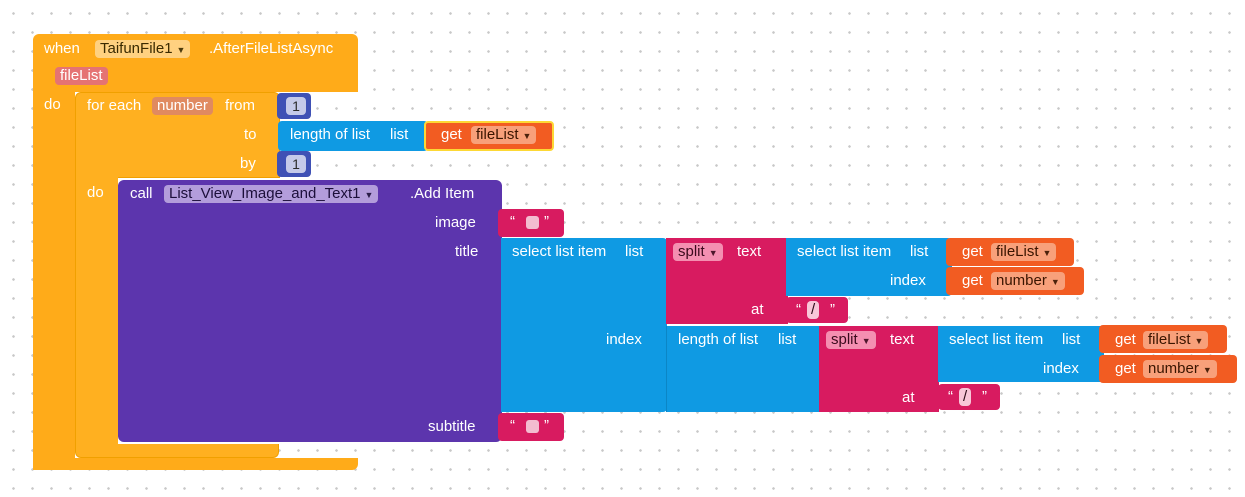 The image size is (1245, 497). Describe the element at coordinates (467, 251) in the screenshot. I see `title-label: title` at that location.